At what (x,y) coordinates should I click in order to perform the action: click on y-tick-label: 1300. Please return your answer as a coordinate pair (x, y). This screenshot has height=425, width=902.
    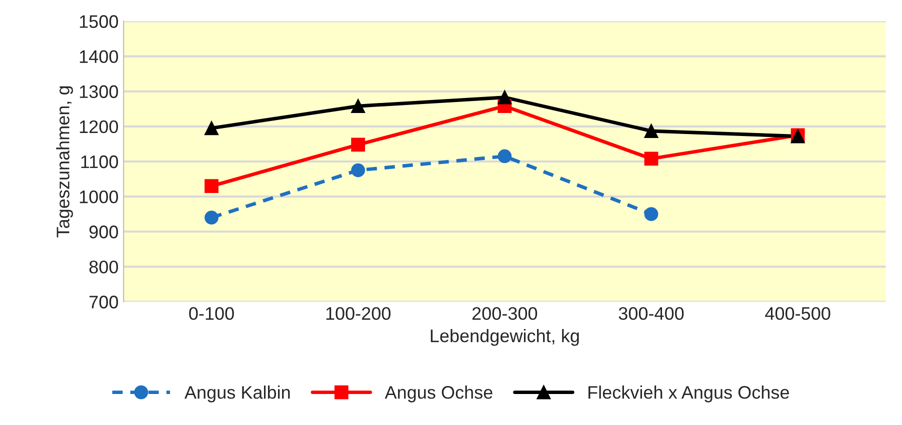
    Looking at the image, I should click on (99, 91).